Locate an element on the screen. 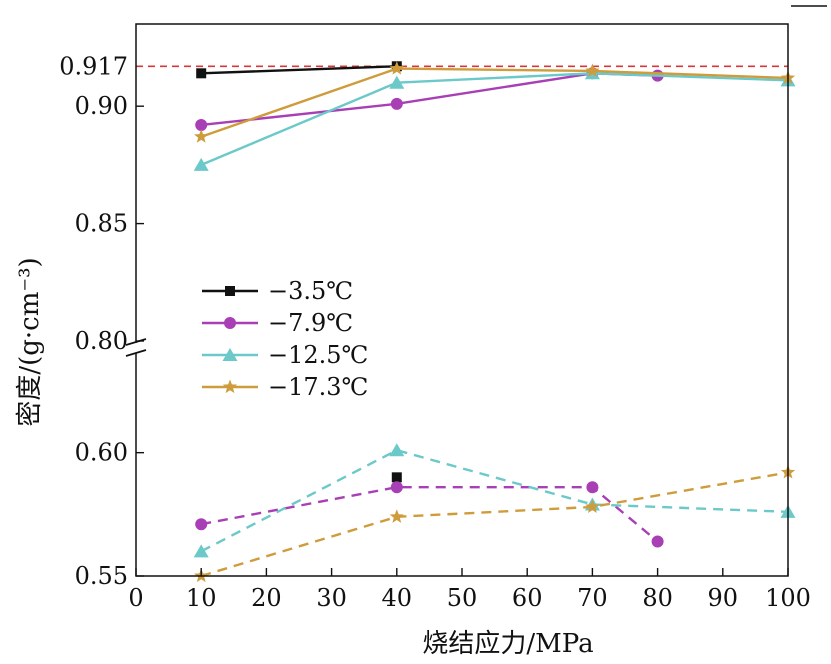 This screenshot has width=831, height=664. x-tick-label: 0 is located at coordinates (135, 598).